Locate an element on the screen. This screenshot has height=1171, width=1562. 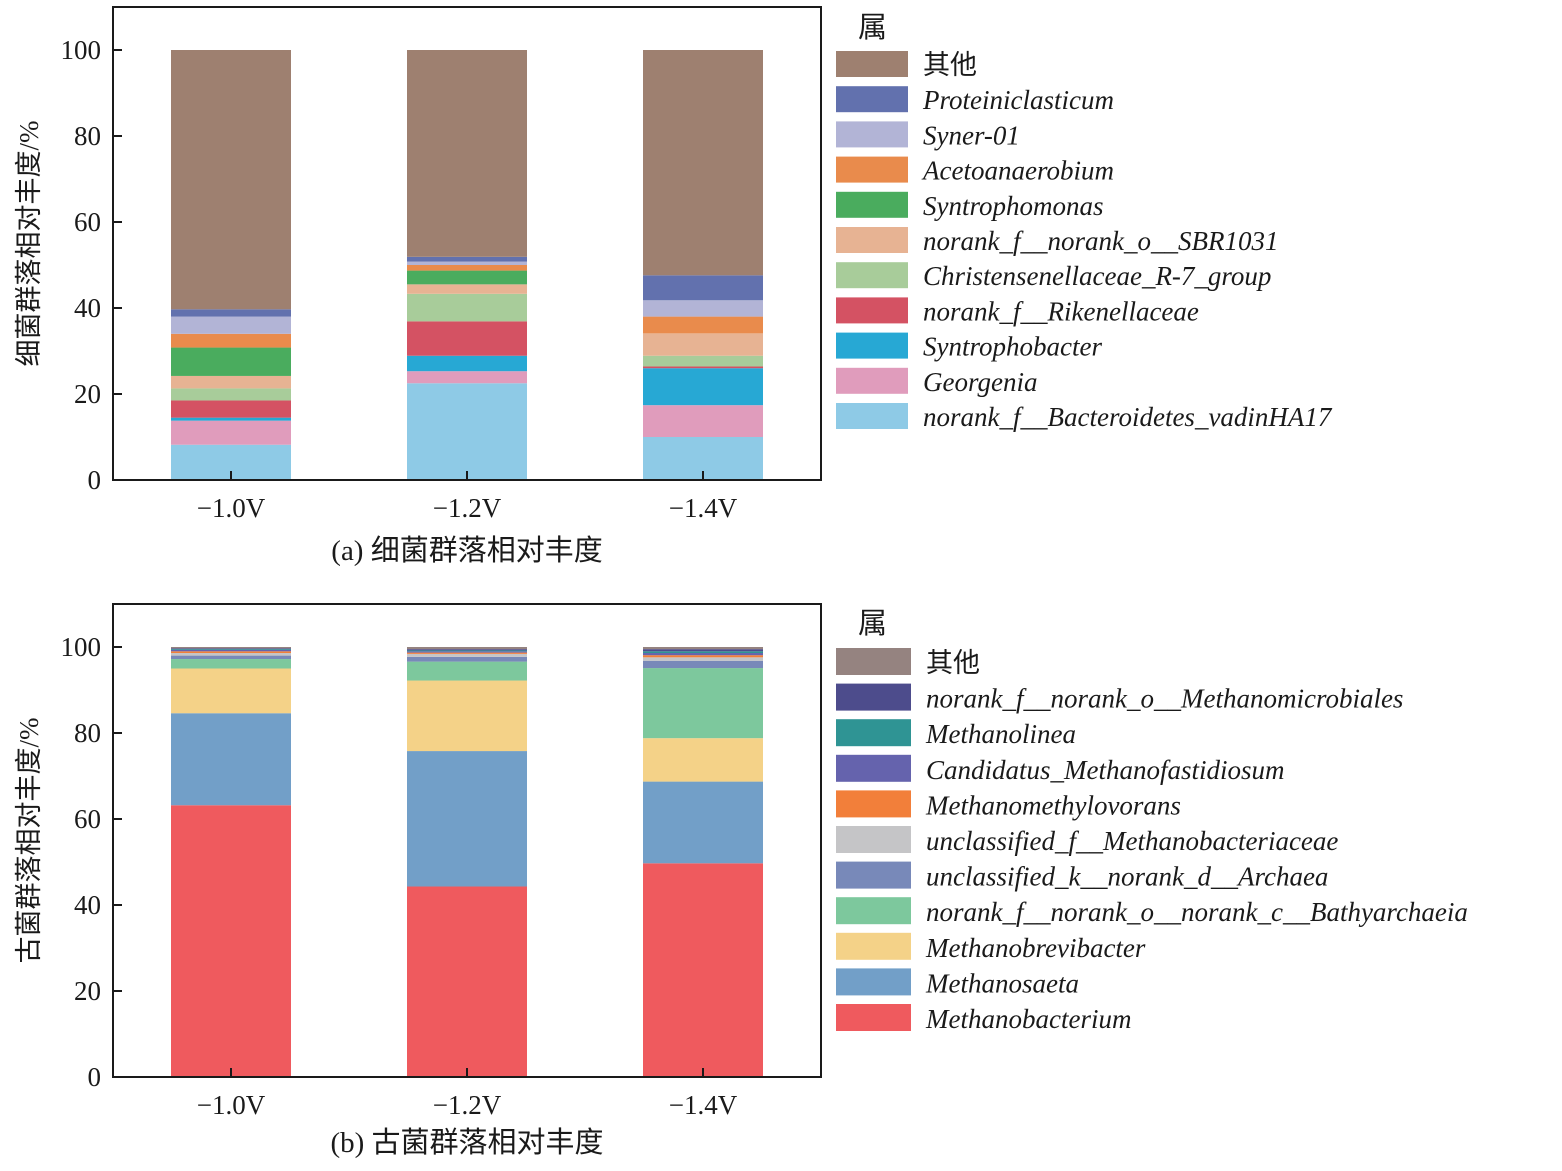
legend-label: unclassified_f__Methanobacteriaceae is located at coordinates (1132, 841).